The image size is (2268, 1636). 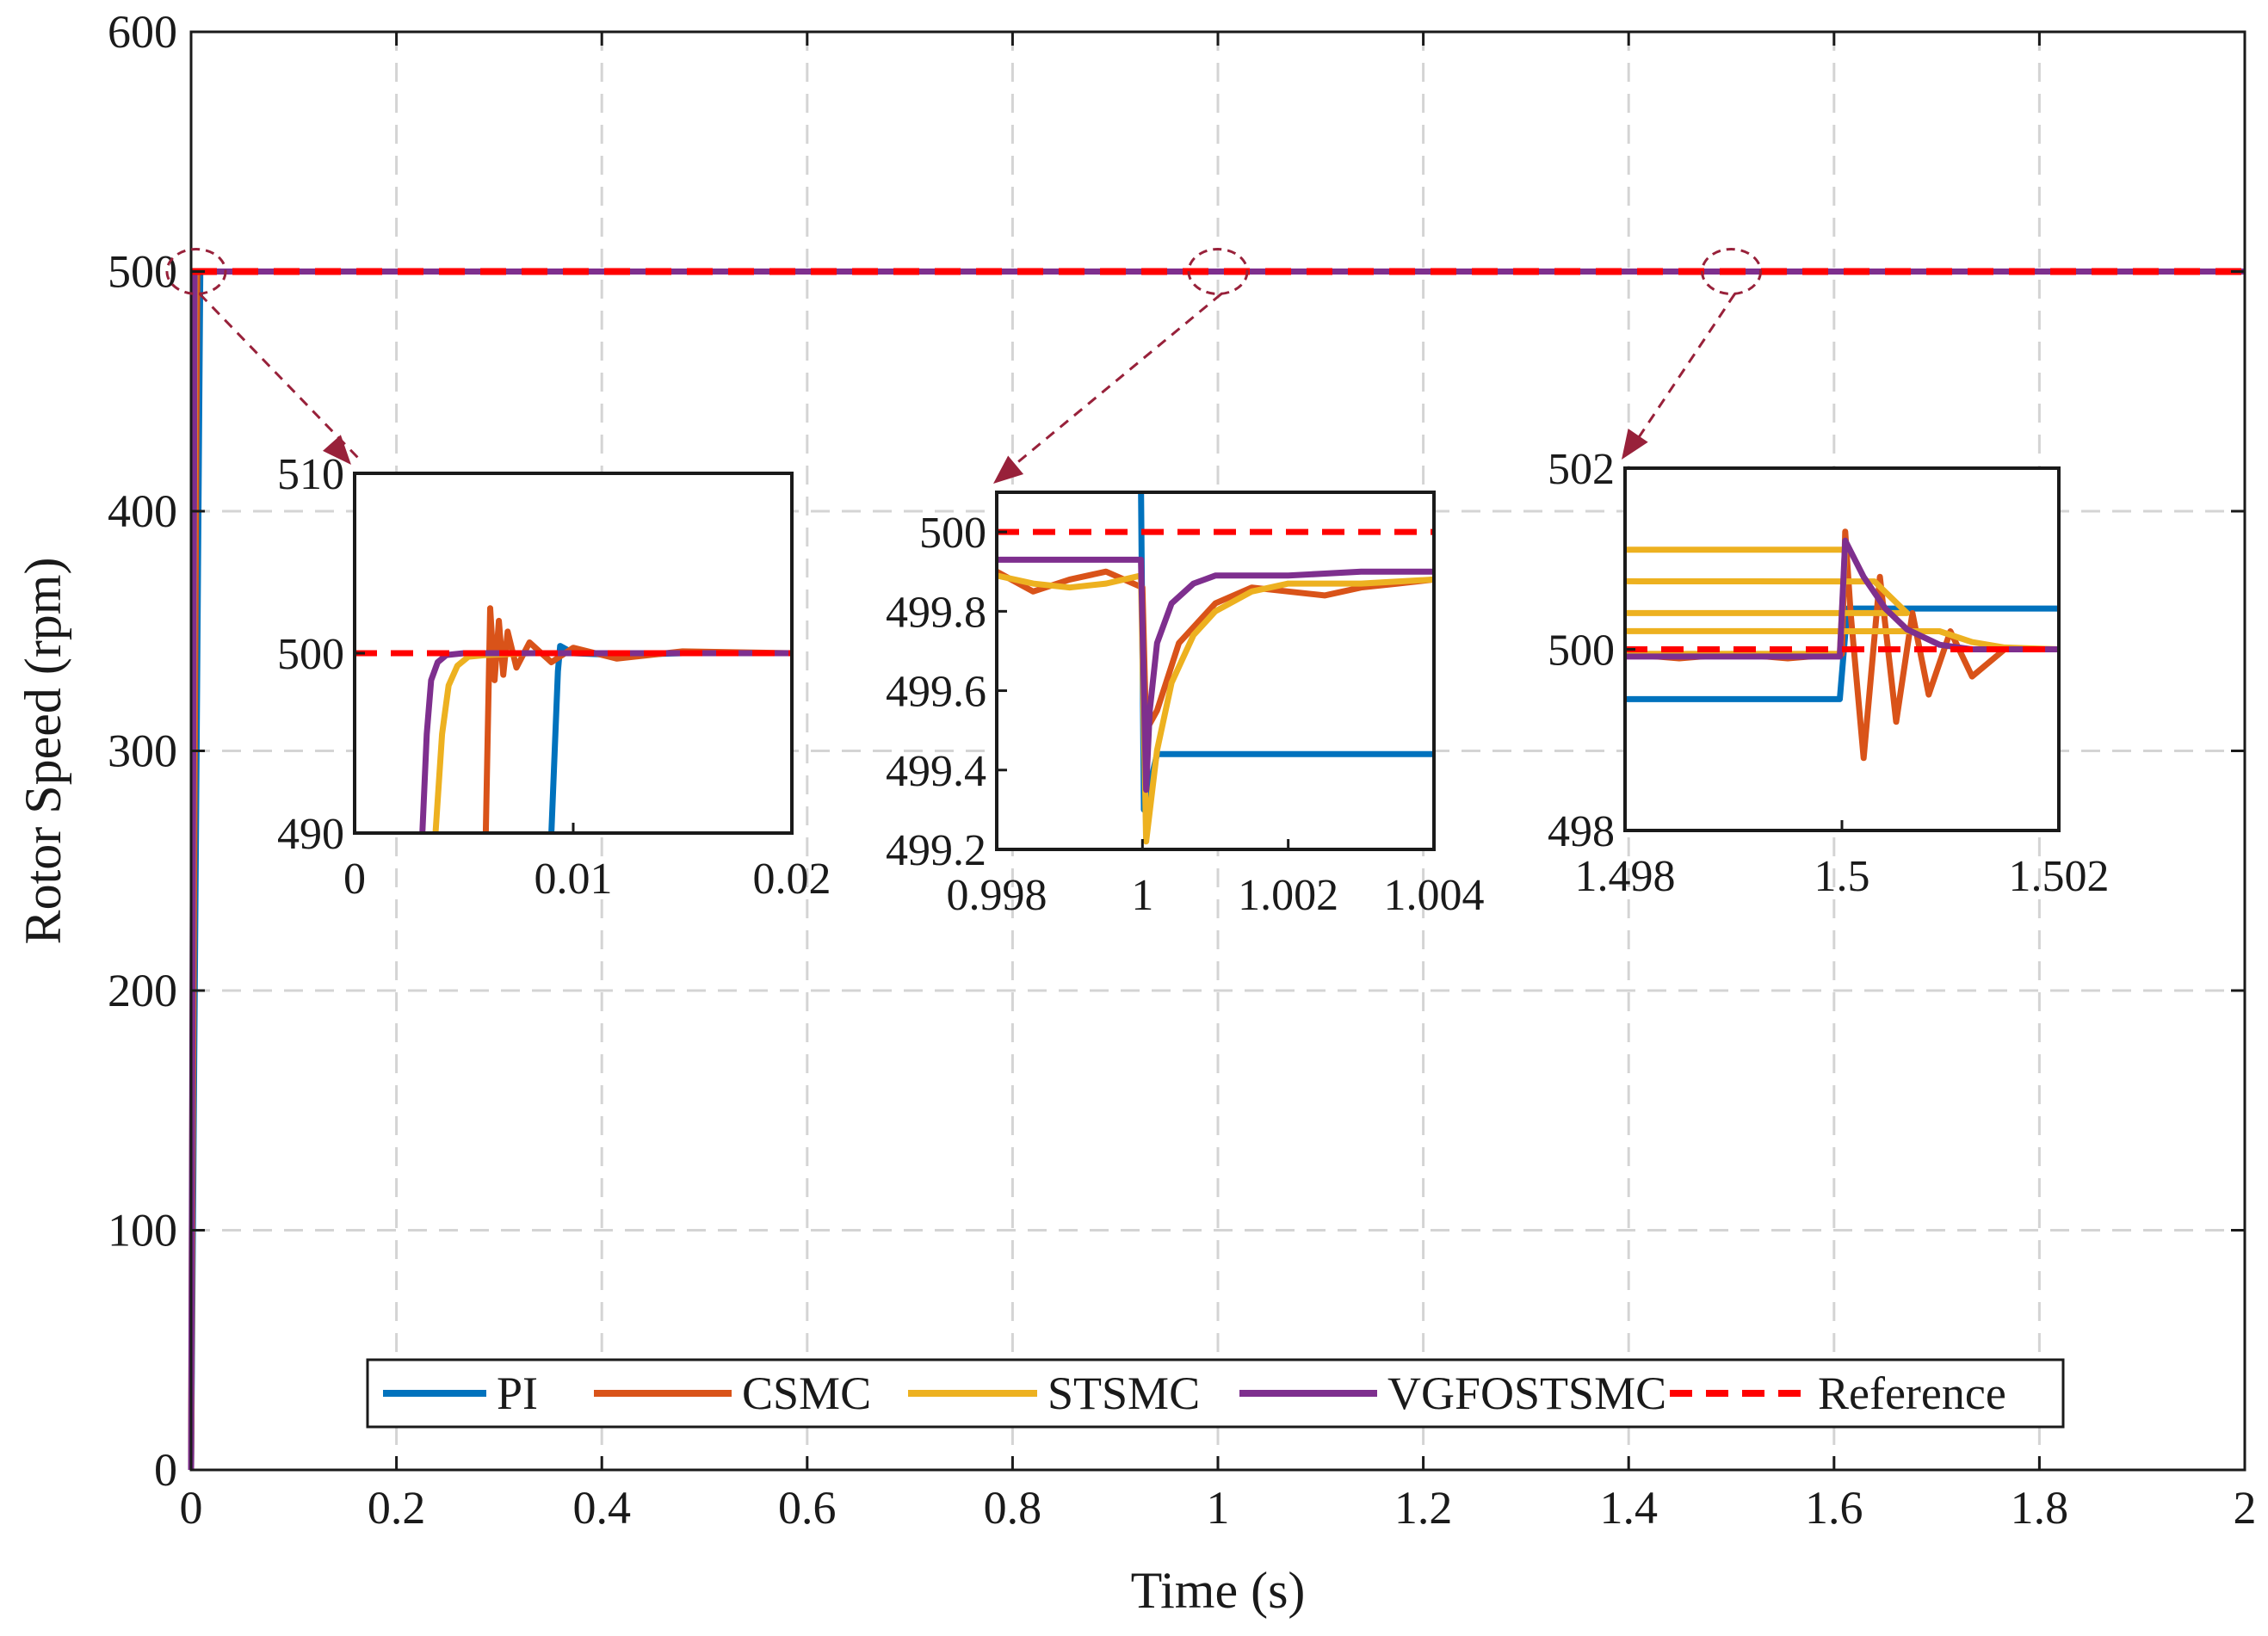 I want to click on inset-plot-3: 1.498 1.5 1.502 498 500 502, so click(x=1829, y=673).